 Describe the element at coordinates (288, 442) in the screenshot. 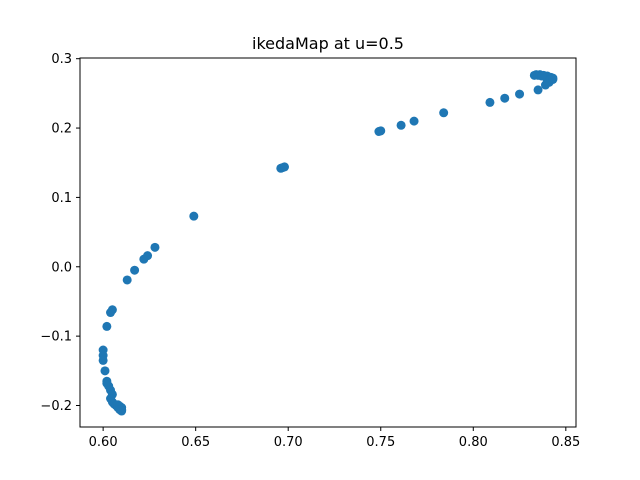

I see `x-tick-label: 0.70` at that location.